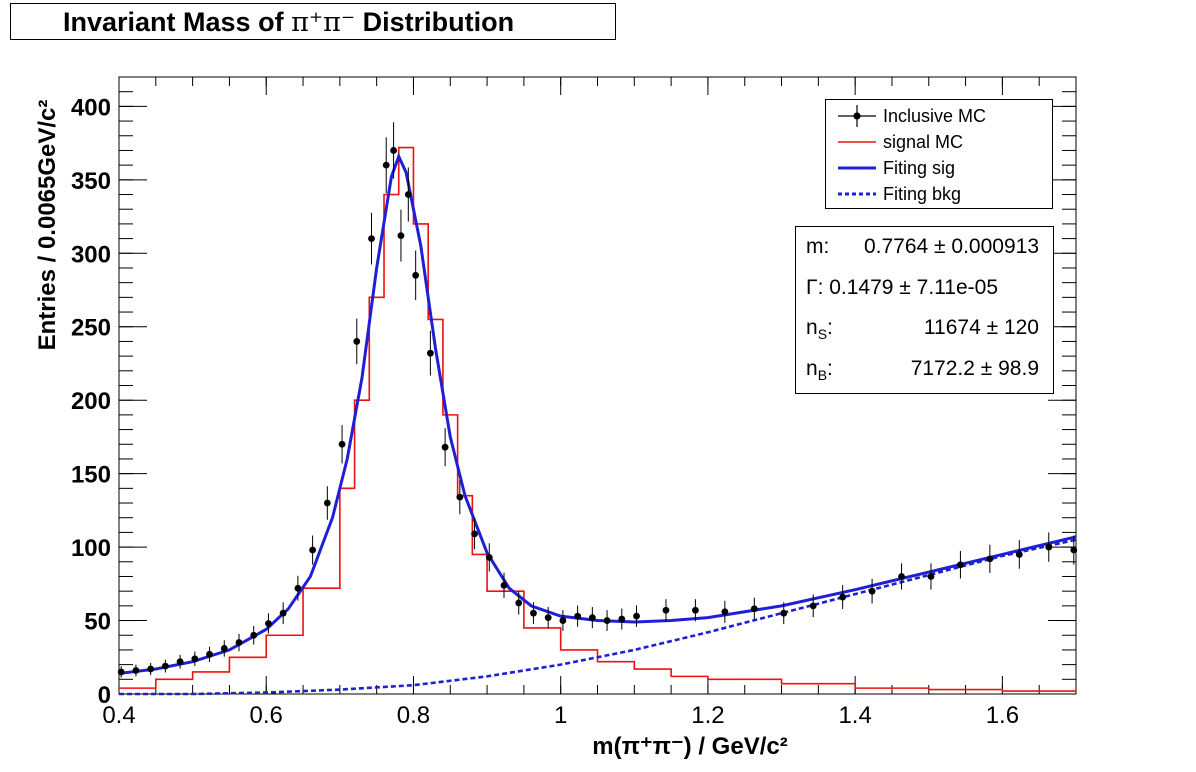 This screenshot has width=1196, height=772. What do you see at coordinates (707, 715) in the screenshot?
I see `x-tick-label: 1.2` at bounding box center [707, 715].